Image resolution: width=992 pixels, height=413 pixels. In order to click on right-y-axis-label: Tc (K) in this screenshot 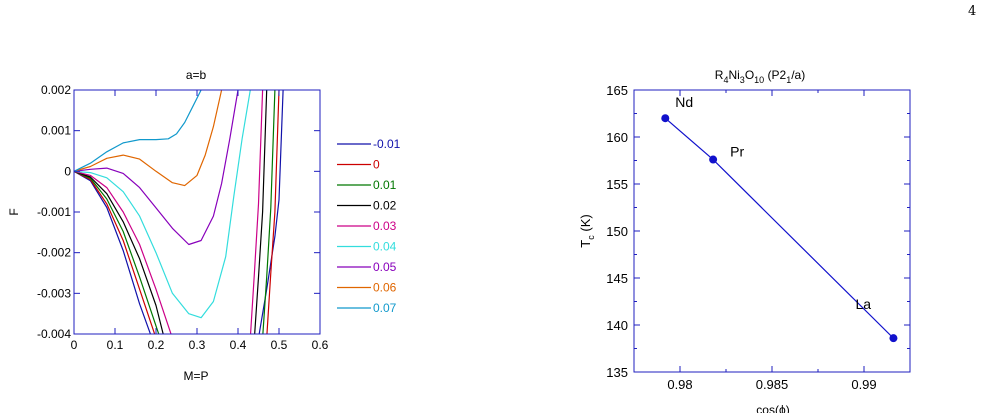, I will do `click(587, 230)`.